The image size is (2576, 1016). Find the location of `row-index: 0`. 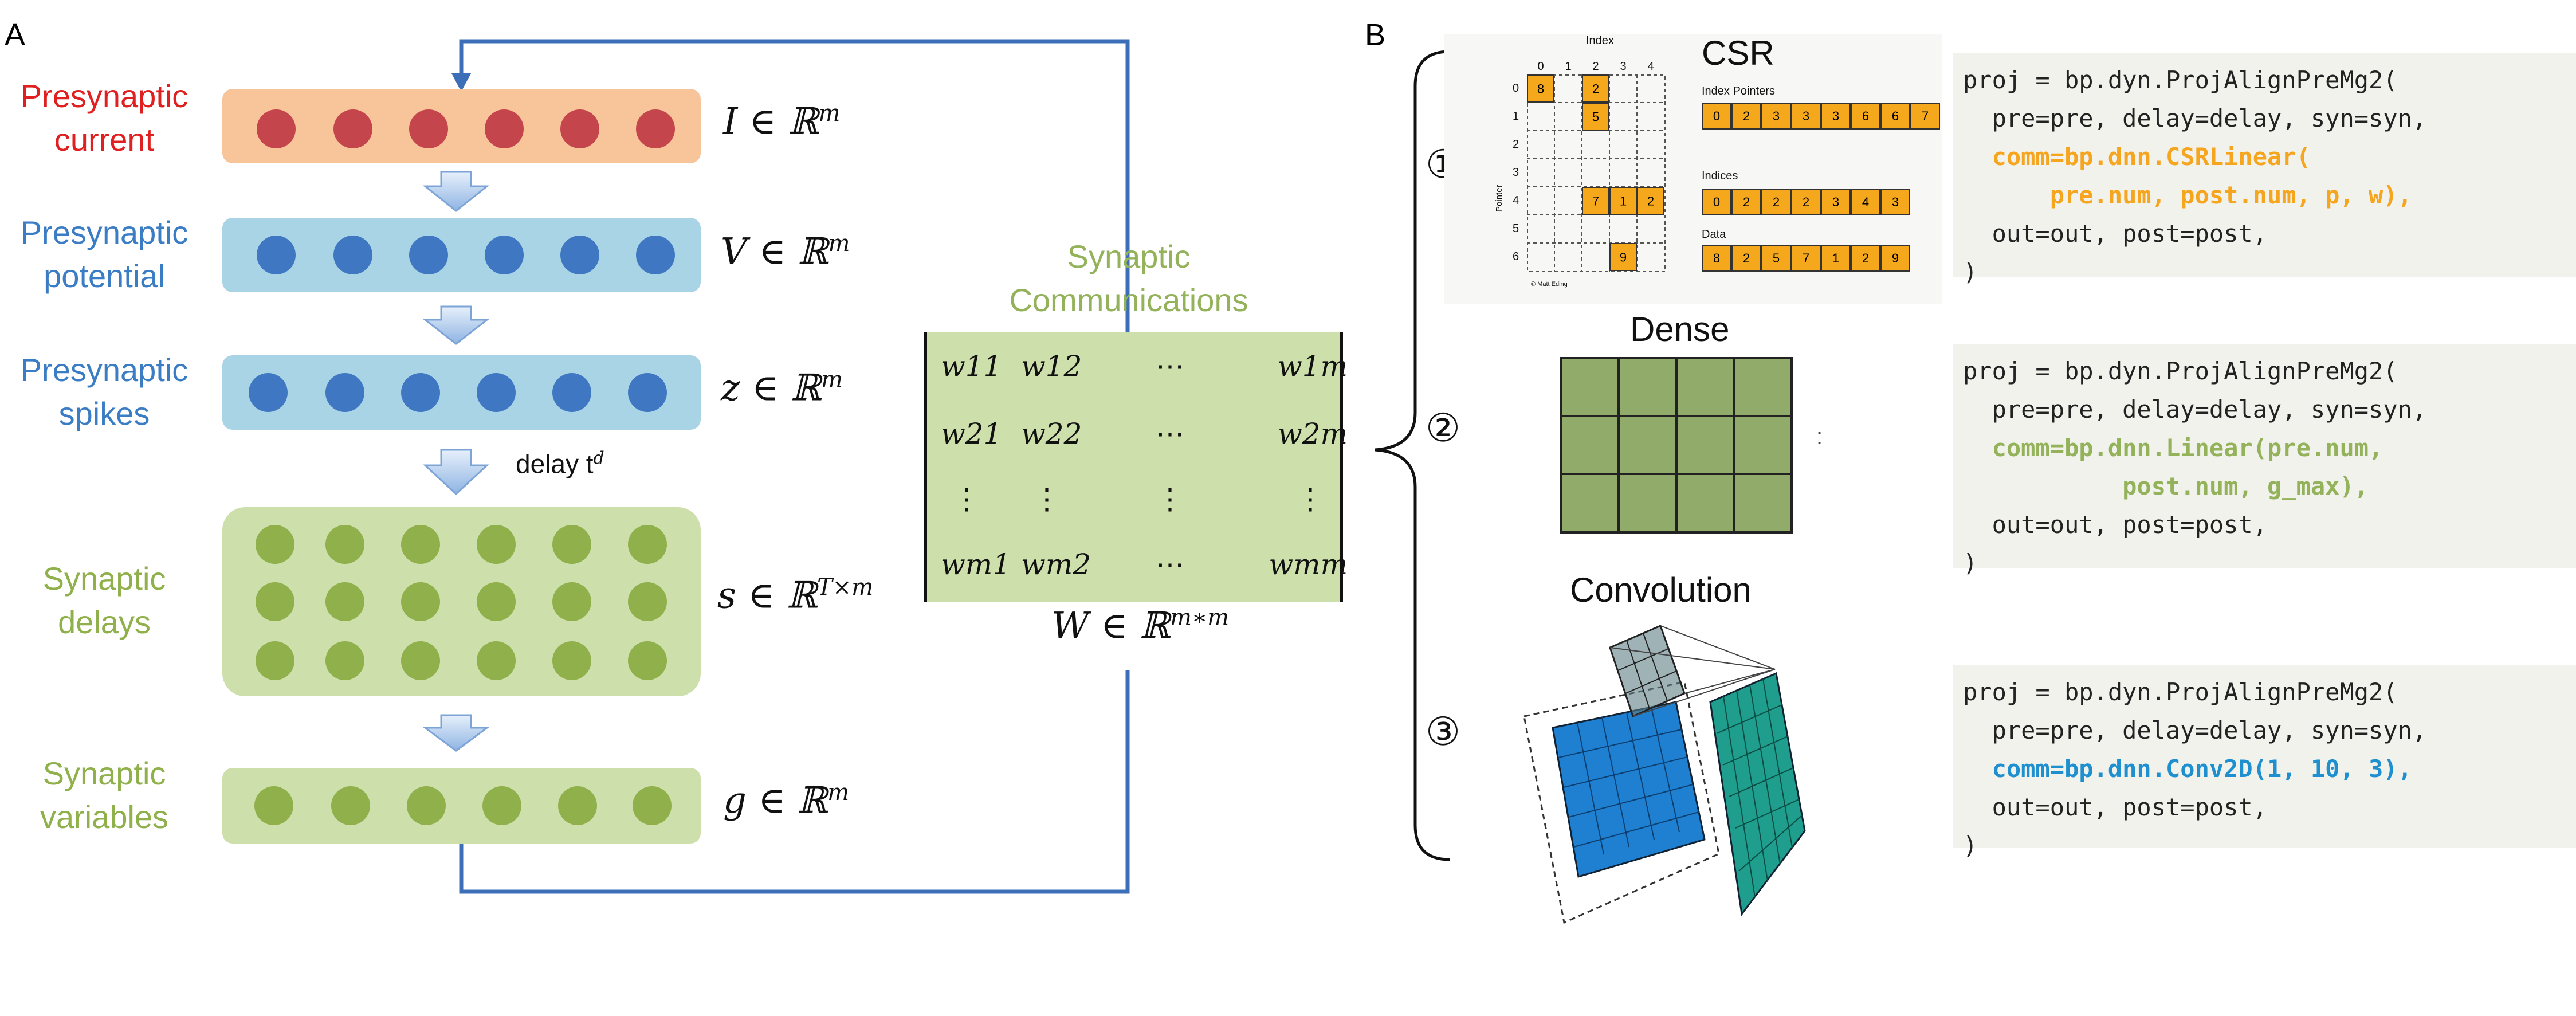

row-index: 0 is located at coordinates (1516, 88).